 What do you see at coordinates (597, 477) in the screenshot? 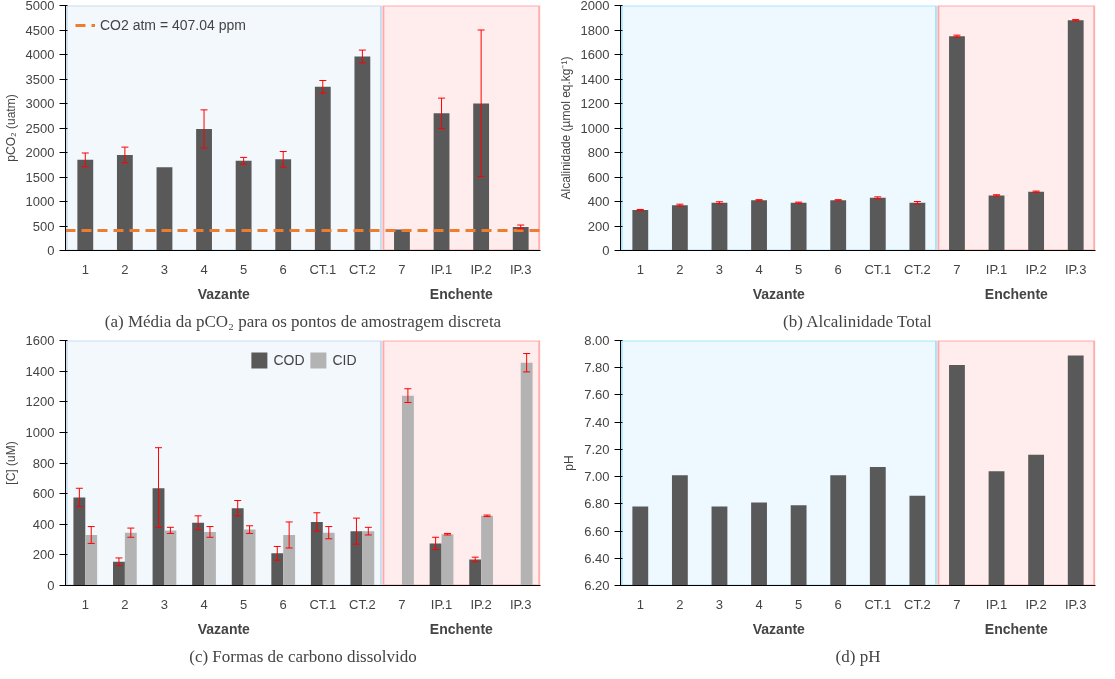
I see `y-tick-label: 7.00` at bounding box center [597, 477].